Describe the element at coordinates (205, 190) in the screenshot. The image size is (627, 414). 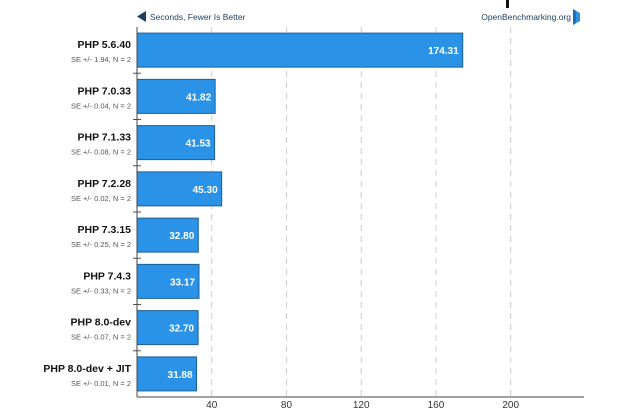
I see `bar-value-label: 45.30` at that location.